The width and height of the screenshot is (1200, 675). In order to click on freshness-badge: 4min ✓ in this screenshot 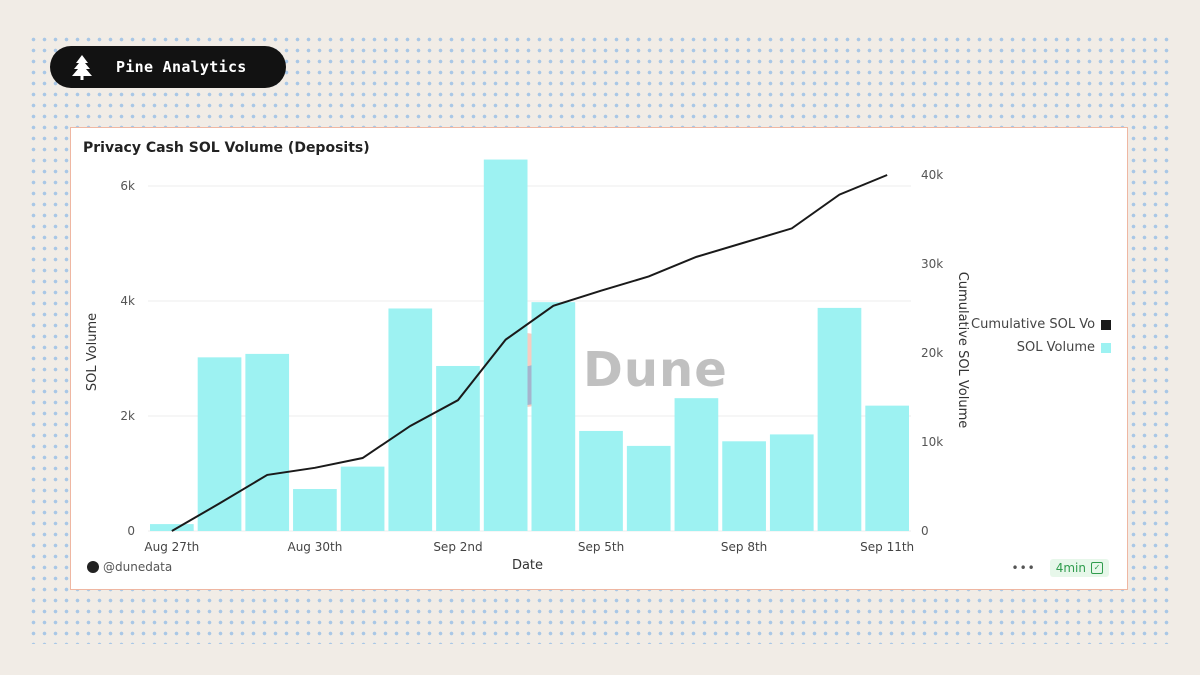, I will do `click(1079, 568)`.